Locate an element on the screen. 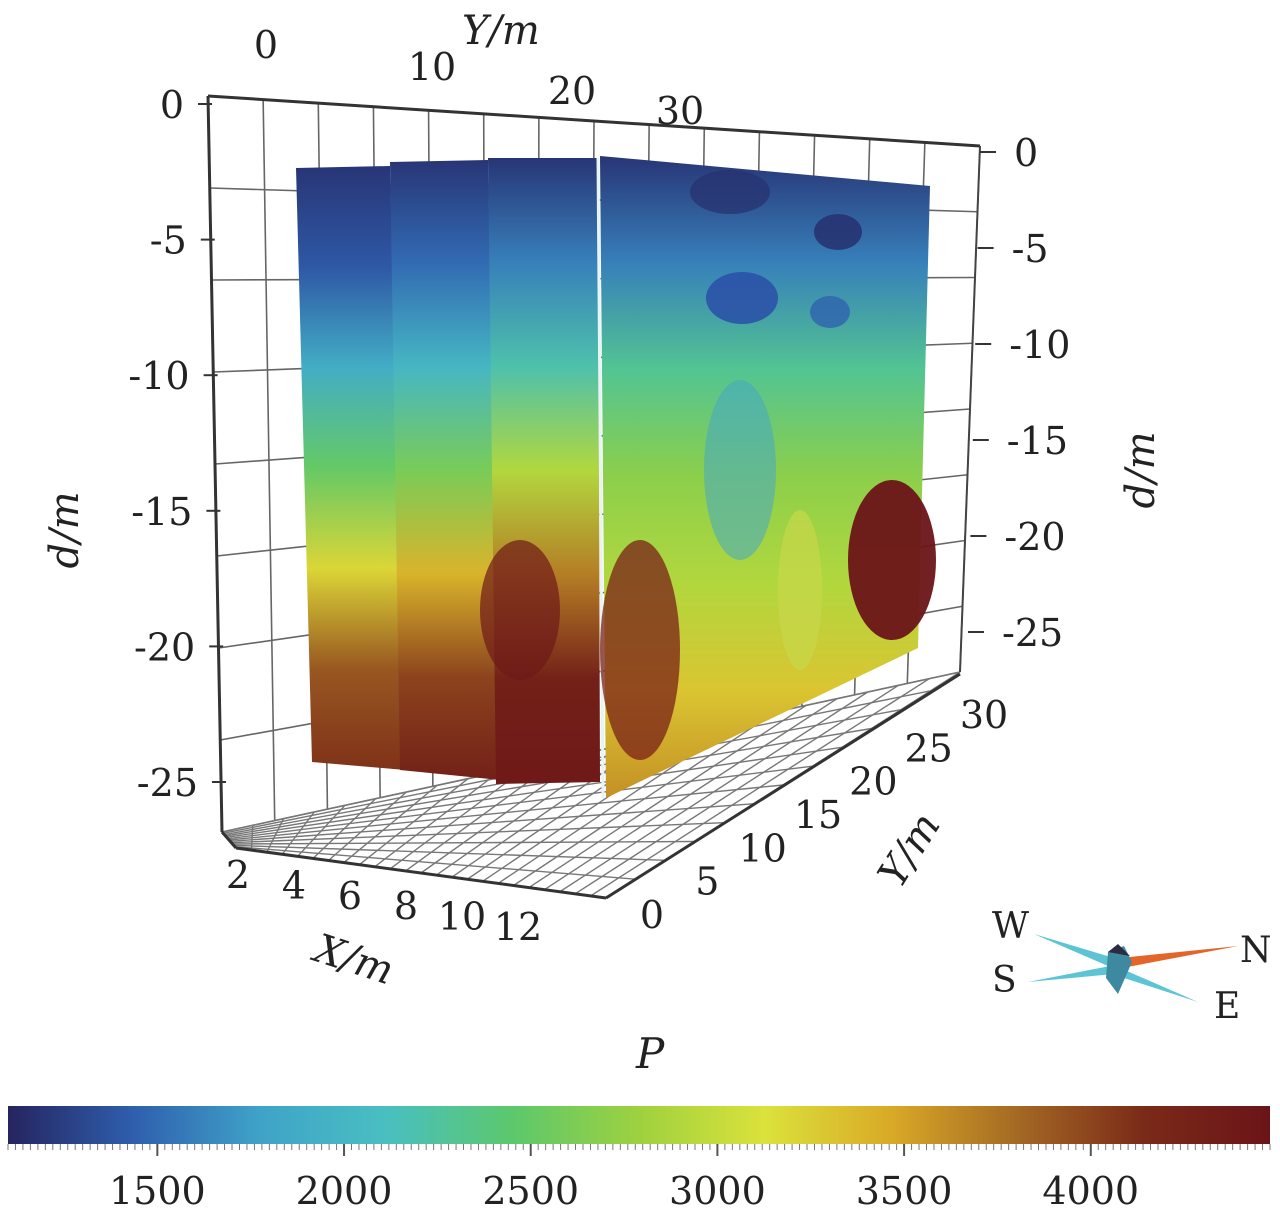 This screenshot has width=1280, height=1215. compass-arrow-south-icon is located at coordinates (1071, 974).